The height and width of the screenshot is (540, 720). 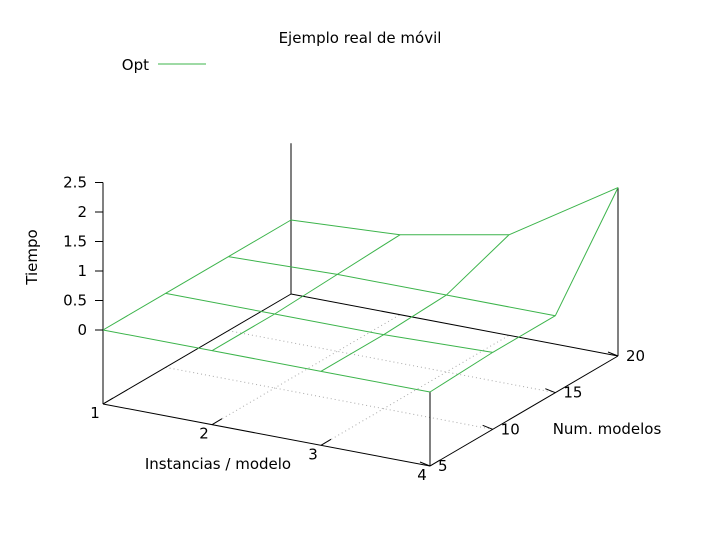 I want to click on z-tick-label: 1.5, so click(x=75, y=242).